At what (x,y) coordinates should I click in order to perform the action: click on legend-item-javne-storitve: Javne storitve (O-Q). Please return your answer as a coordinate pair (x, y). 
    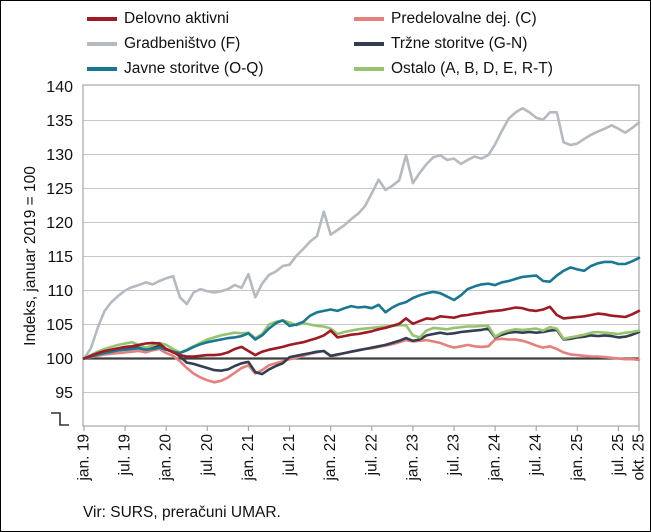
    Looking at the image, I should click on (175, 69).